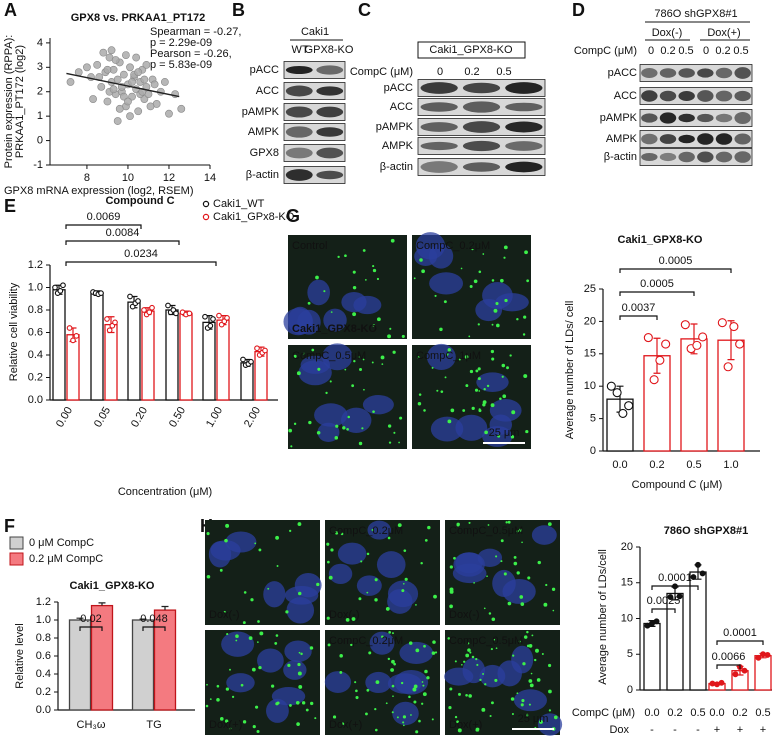 This screenshot has width=778, height=740. What do you see at coordinates (191, 54) in the screenshot?
I see `annotation: Pearson = -0.26,` at bounding box center [191, 54].